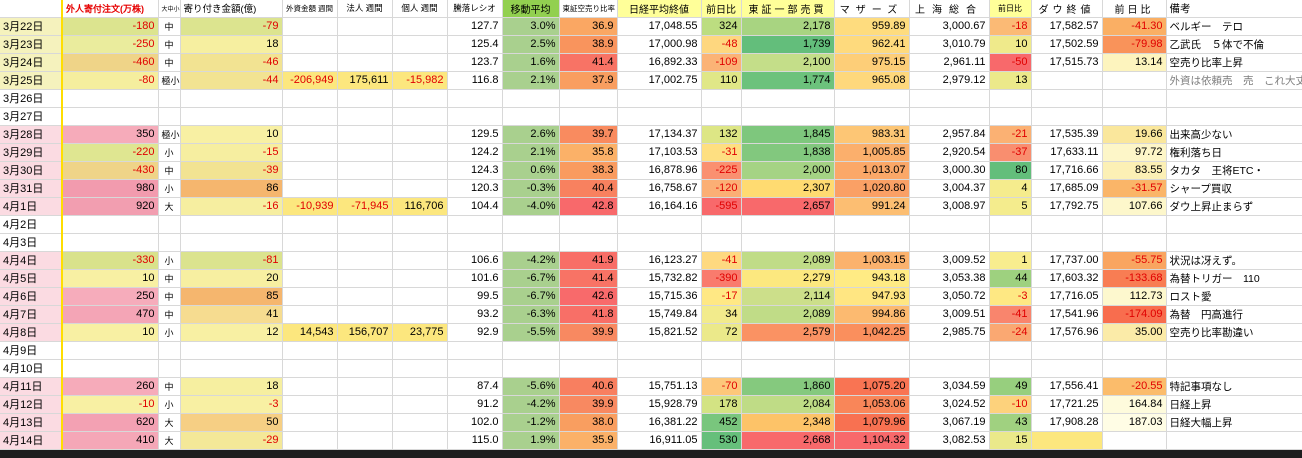  What do you see at coordinates (872, 386) in the screenshot?
I see `mothers-cell: 1,075.20` at bounding box center [872, 386].